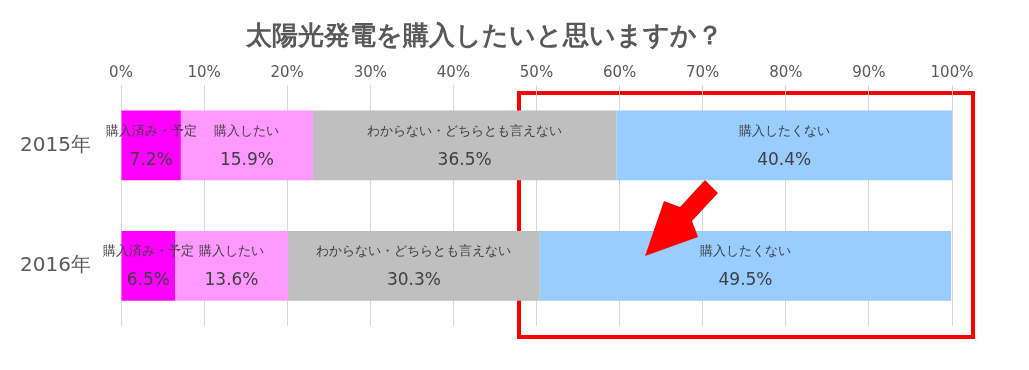 Image resolution: width=1029 pixels, height=370 pixels. What do you see at coordinates (483, 35) in the screenshot?
I see `chart-title: 太陽光発電を購入したいと思いますか？` at bounding box center [483, 35].